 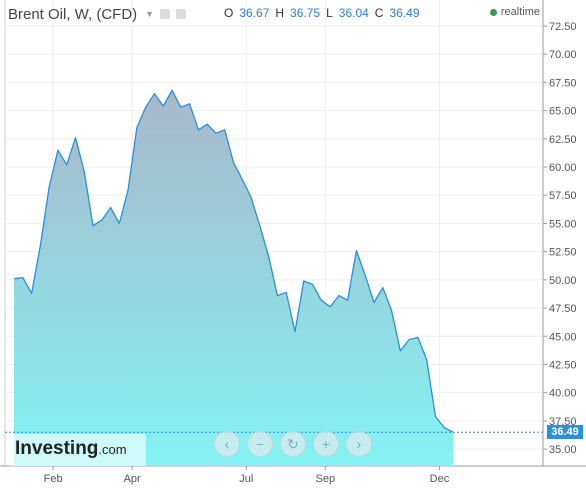 What do you see at coordinates (260, 444) in the screenshot?
I see `zoom-out-button: −` at bounding box center [260, 444].